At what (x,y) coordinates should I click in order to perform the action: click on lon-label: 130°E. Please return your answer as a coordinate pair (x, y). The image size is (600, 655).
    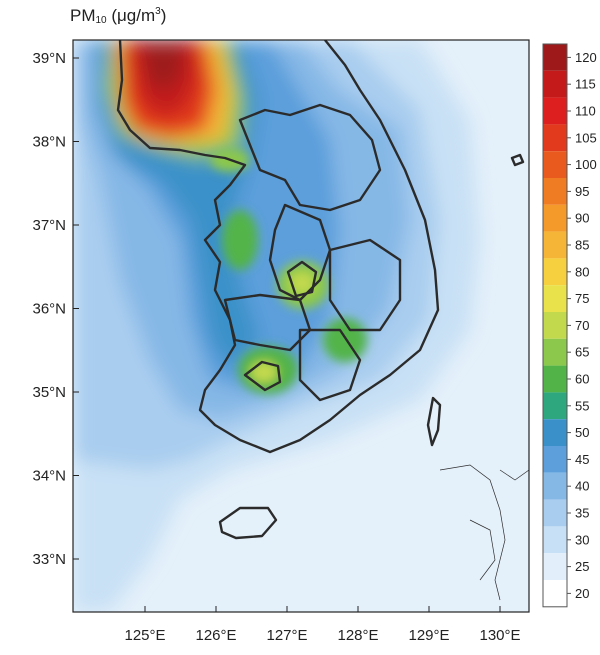
    Looking at the image, I should click on (499, 635).